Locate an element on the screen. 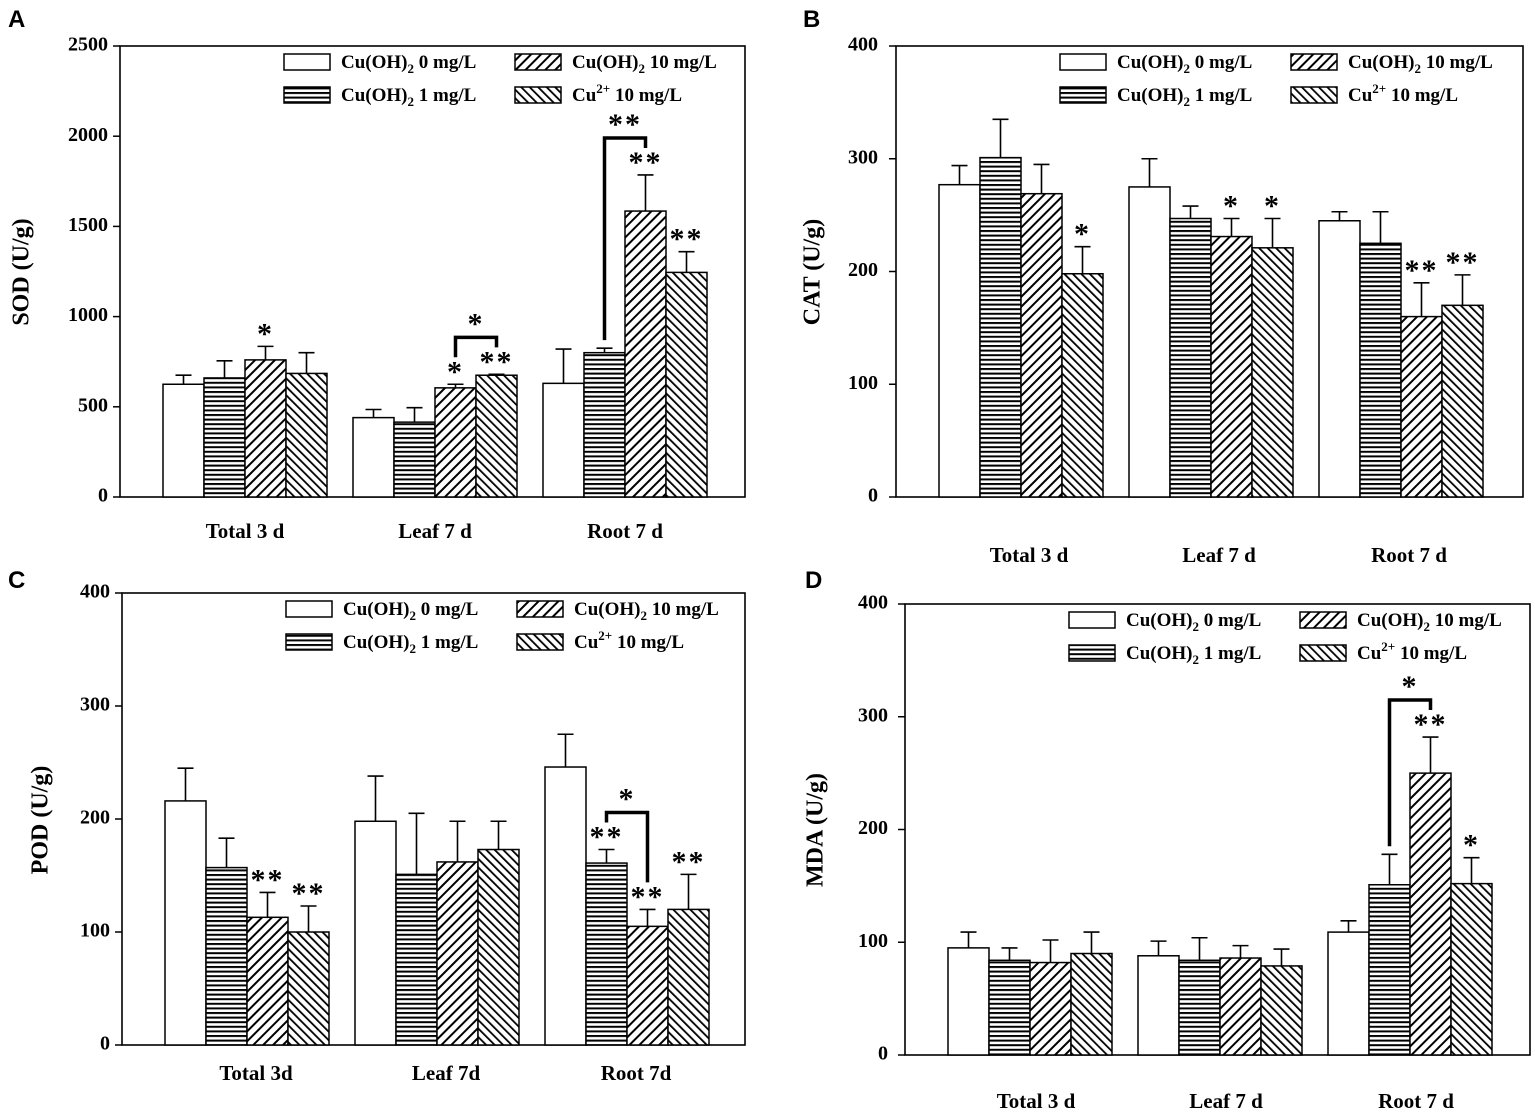 The width and height of the screenshot is (1535, 1120). panel-letter: D is located at coordinates (813, 580).